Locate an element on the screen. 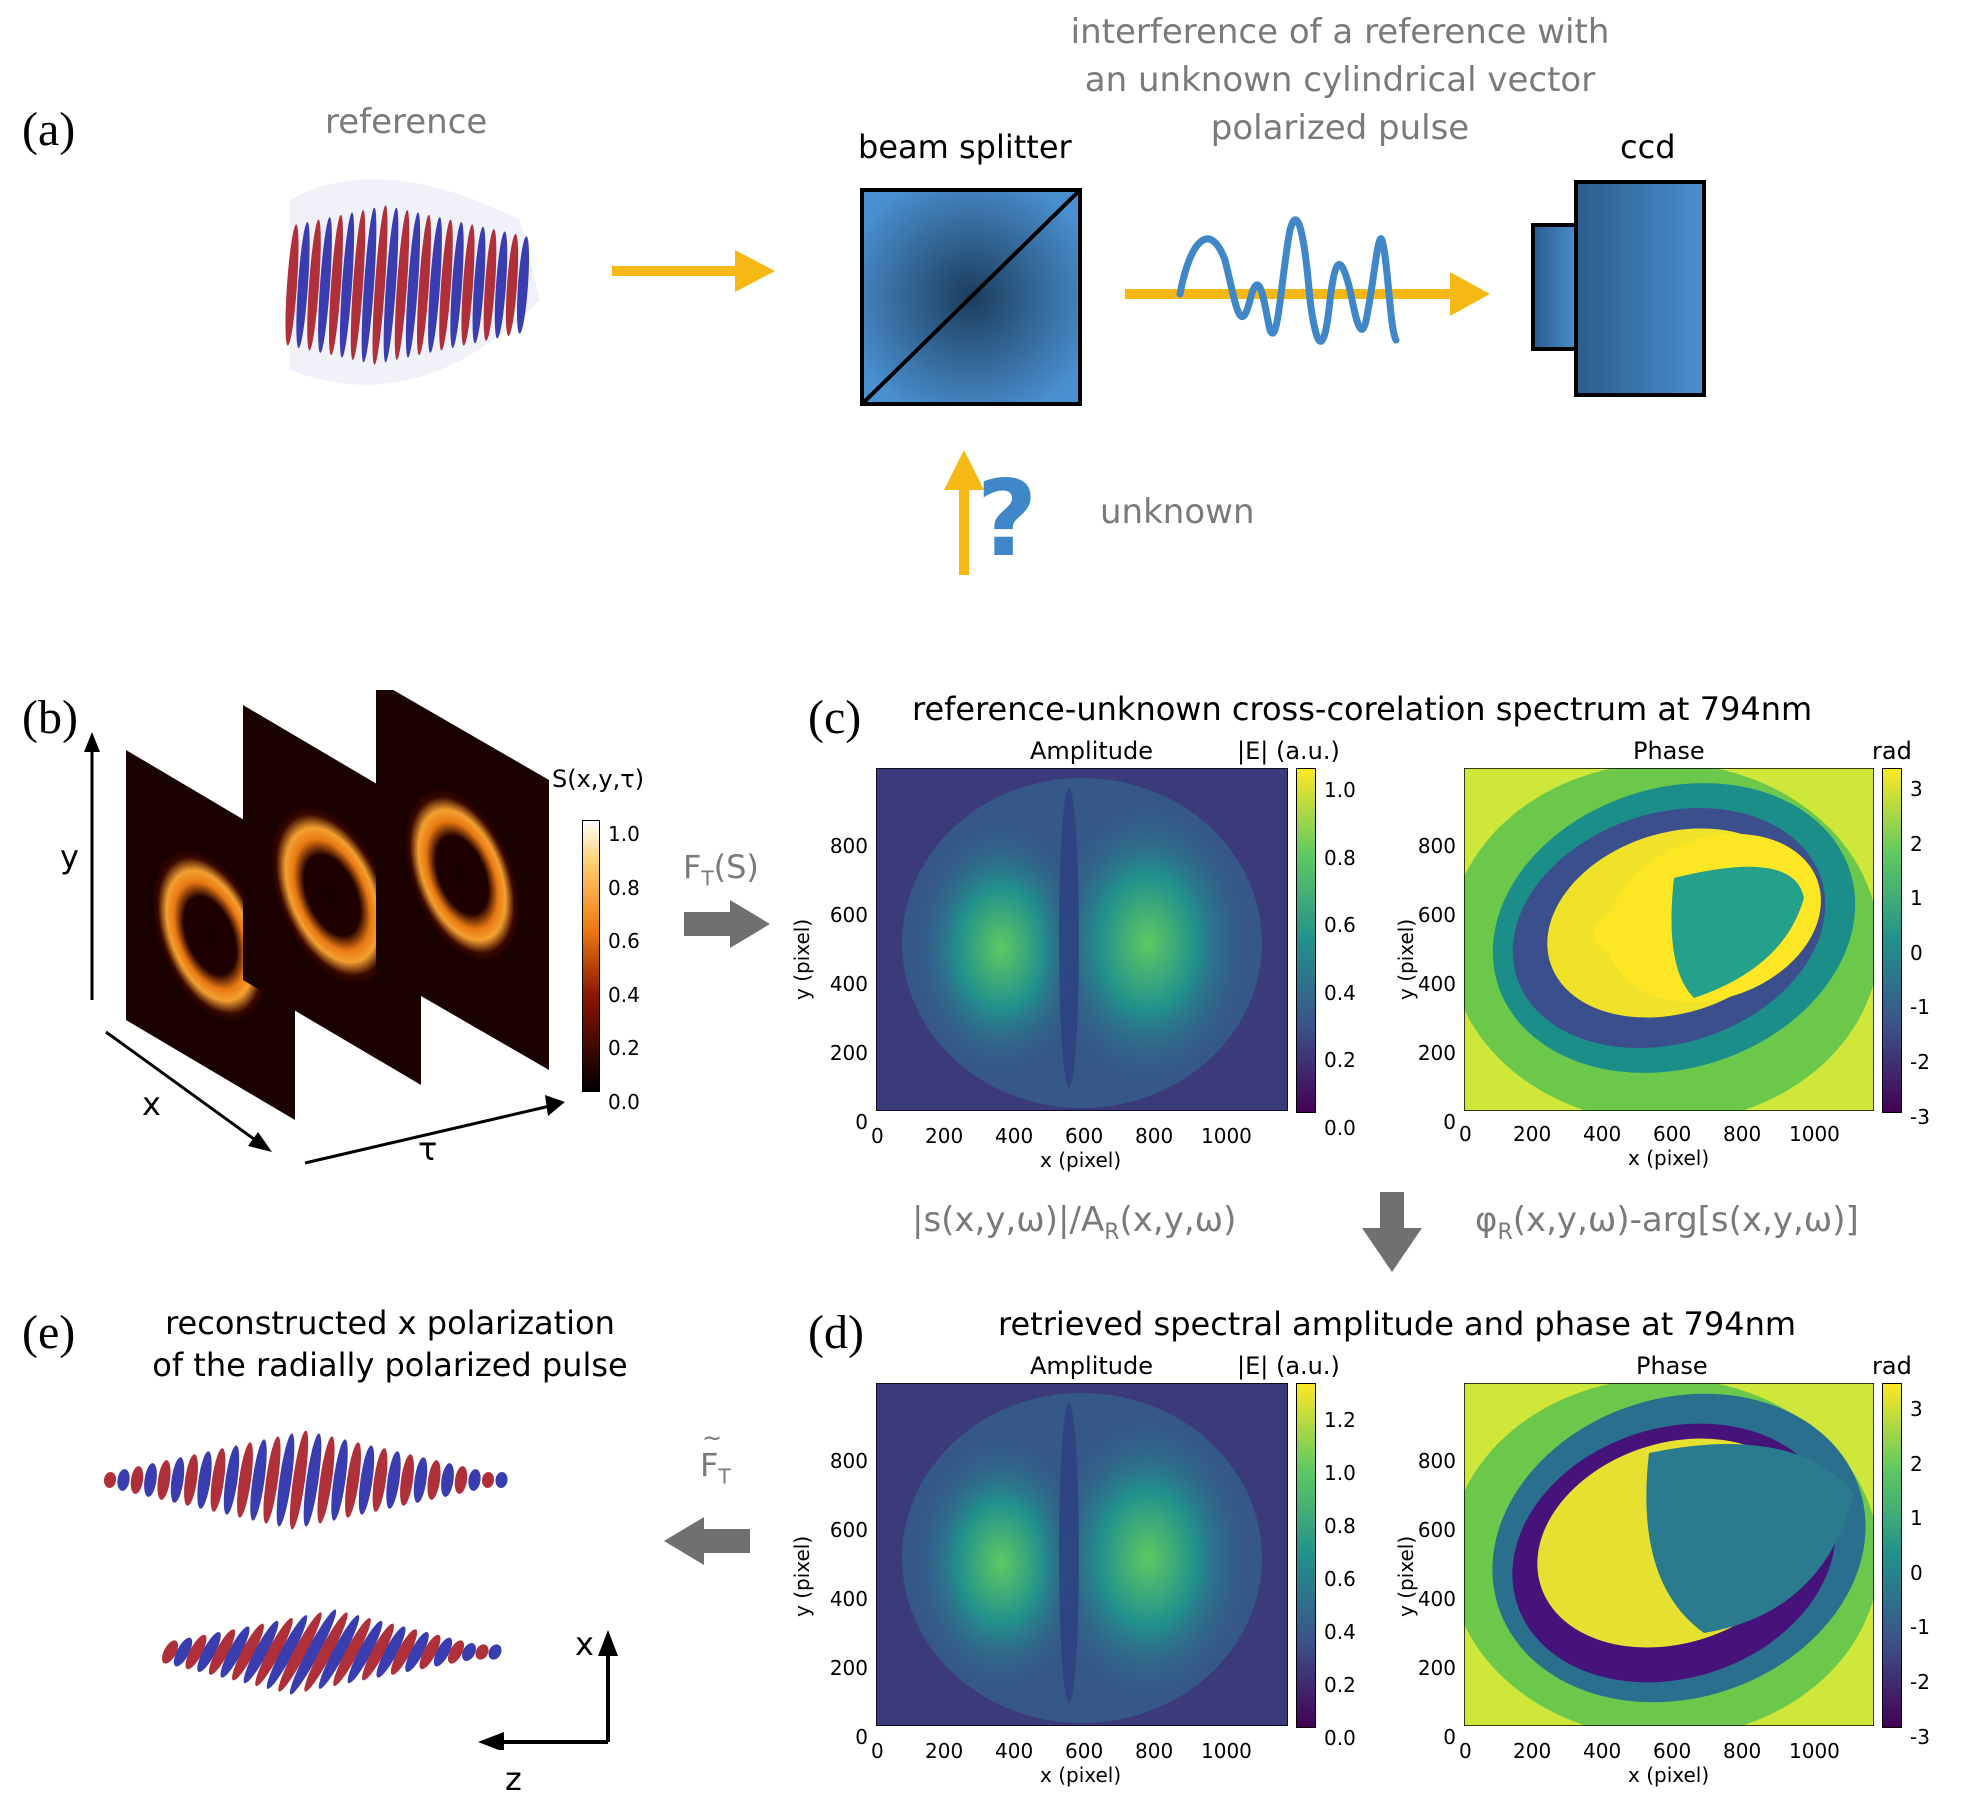  c-amplitude-map is located at coordinates (1082, 939).